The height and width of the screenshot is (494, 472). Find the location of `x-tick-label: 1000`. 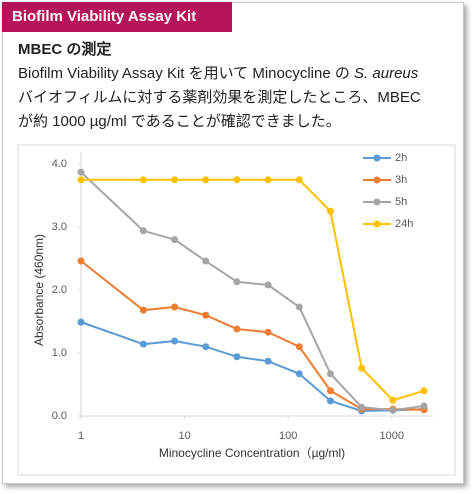

x-tick-label: 1000 is located at coordinates (392, 436).